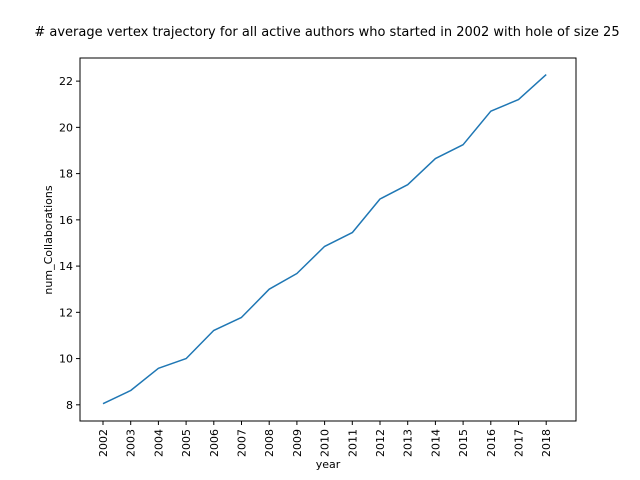 Image resolution: width=640 pixels, height=480 pixels. What do you see at coordinates (66, 127) in the screenshot?
I see `y-tick-label: 20` at bounding box center [66, 127].